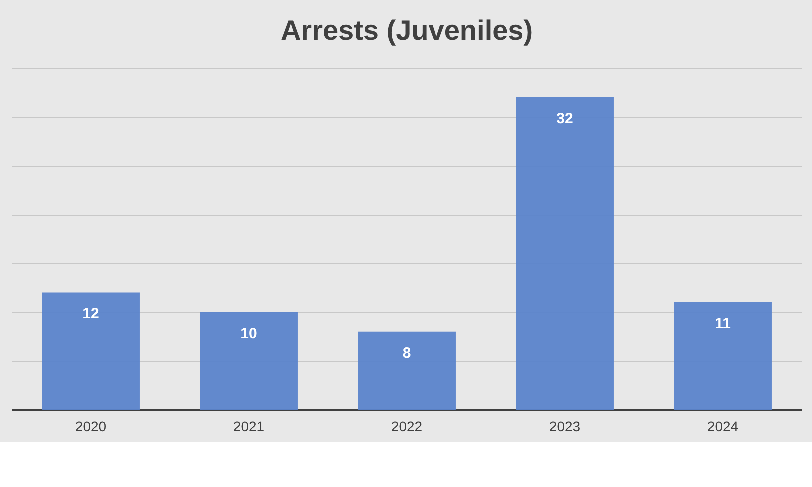 This screenshot has height=487, width=812. What do you see at coordinates (91, 426) in the screenshot?
I see `x-tick-label: 2020` at bounding box center [91, 426].